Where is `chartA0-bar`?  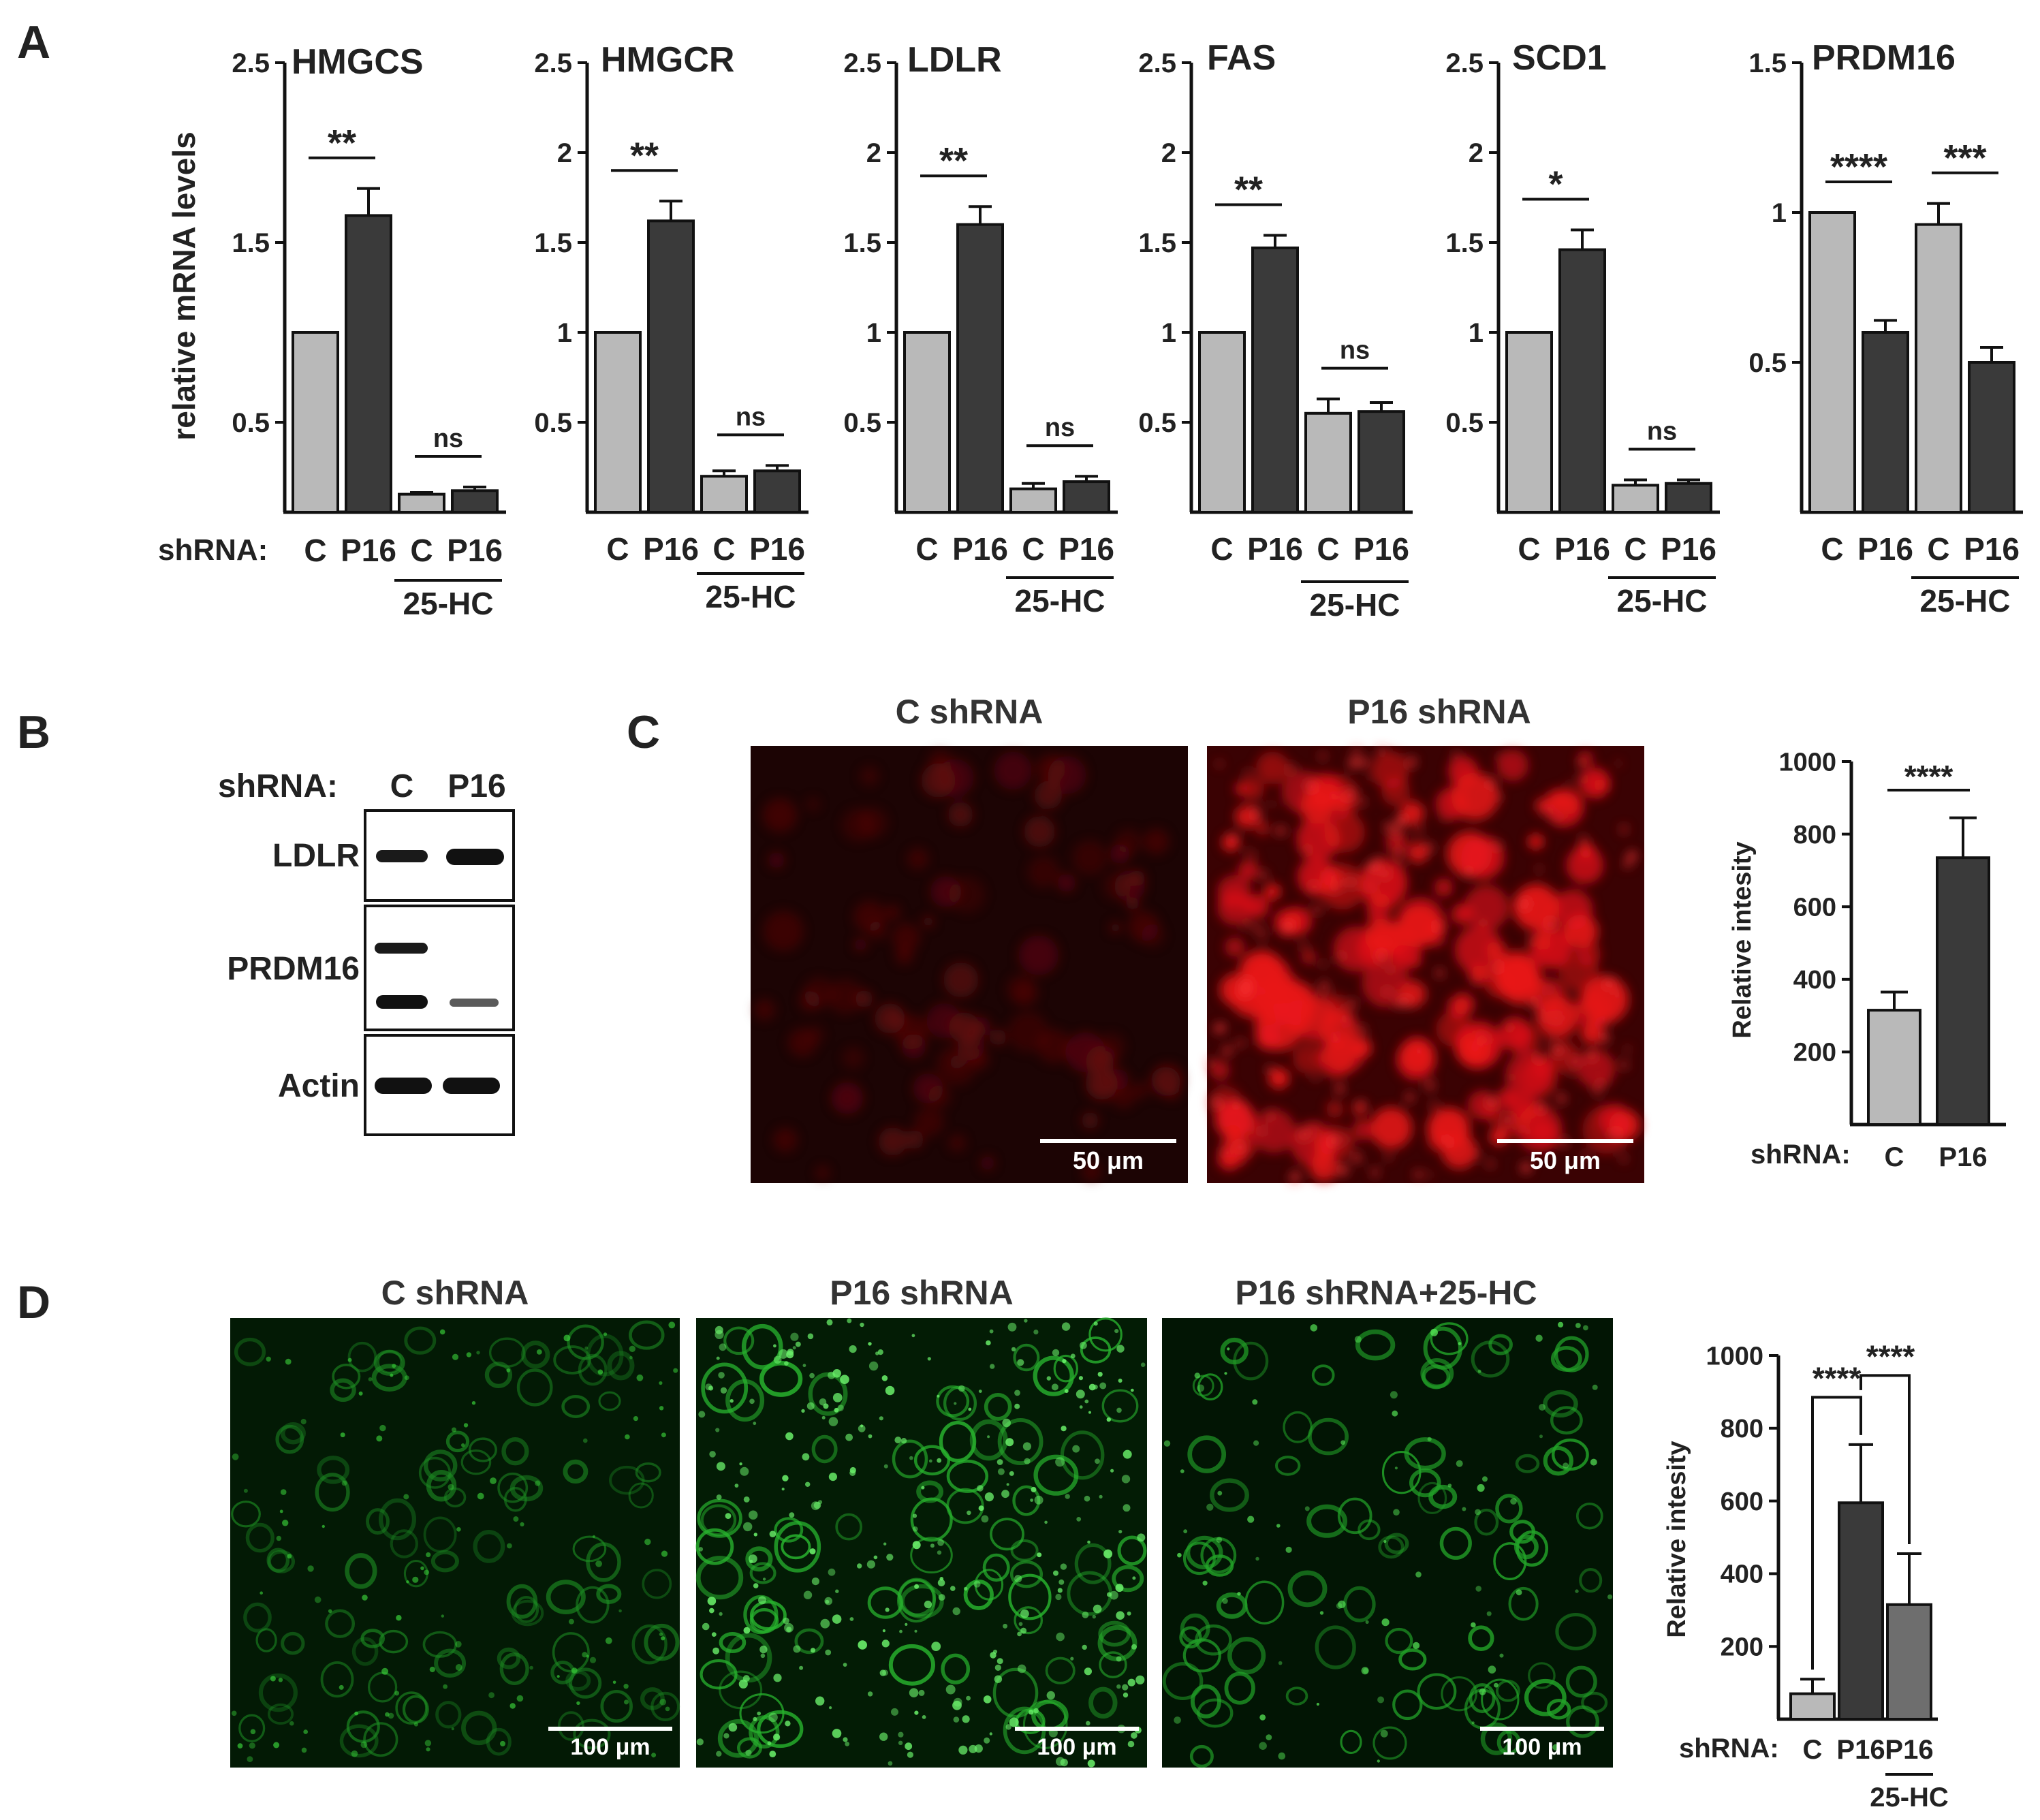 chartA0-bar is located at coordinates (368, 364).